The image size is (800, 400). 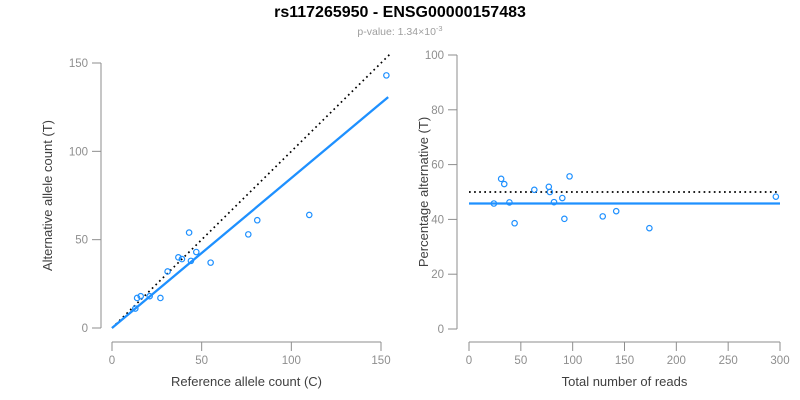 I want to click on pvalue-exponent: -3, so click(x=439, y=28).